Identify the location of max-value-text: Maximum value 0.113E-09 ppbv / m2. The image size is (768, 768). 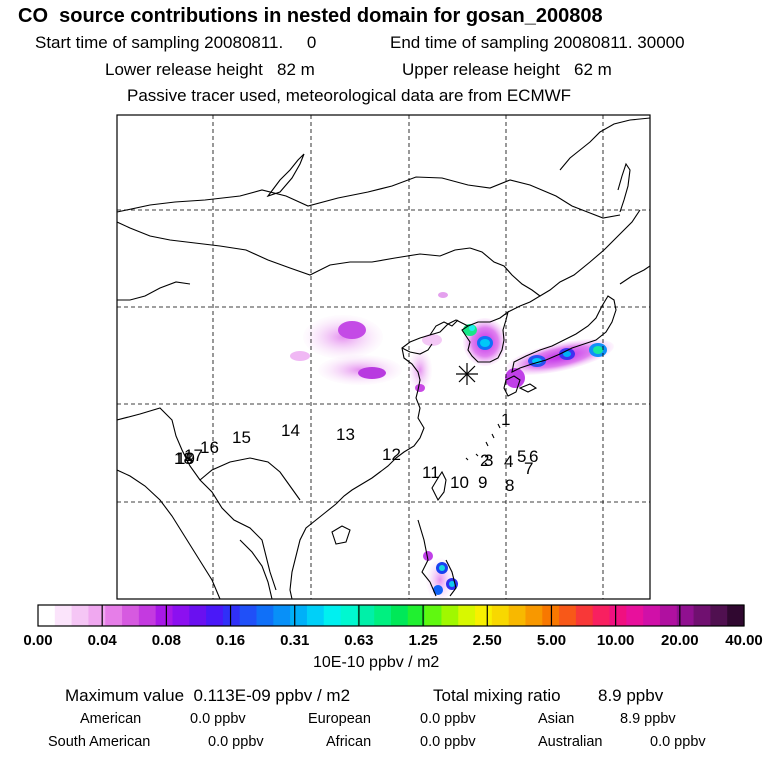
(208, 695).